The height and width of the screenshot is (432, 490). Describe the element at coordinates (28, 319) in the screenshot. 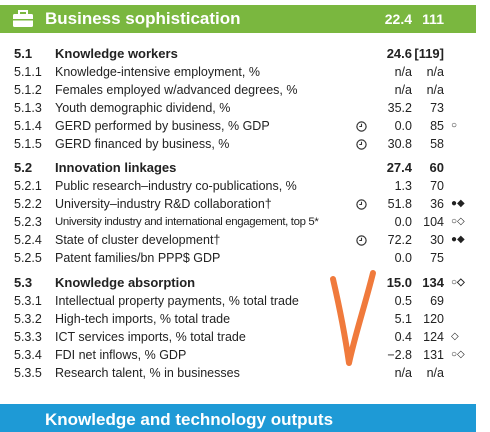

I see `indicator-code: 5.3.2` at that location.